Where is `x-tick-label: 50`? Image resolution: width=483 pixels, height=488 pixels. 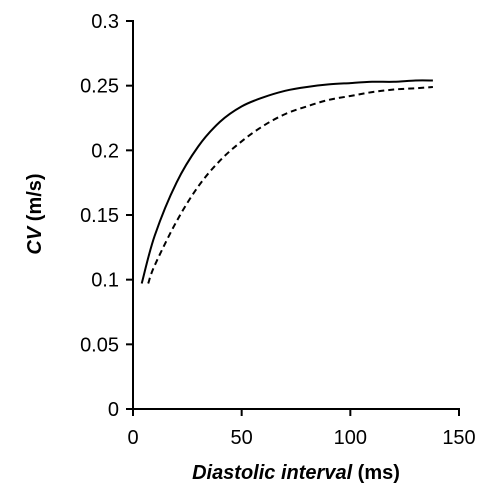 x-tick-label: 50 is located at coordinates (242, 438).